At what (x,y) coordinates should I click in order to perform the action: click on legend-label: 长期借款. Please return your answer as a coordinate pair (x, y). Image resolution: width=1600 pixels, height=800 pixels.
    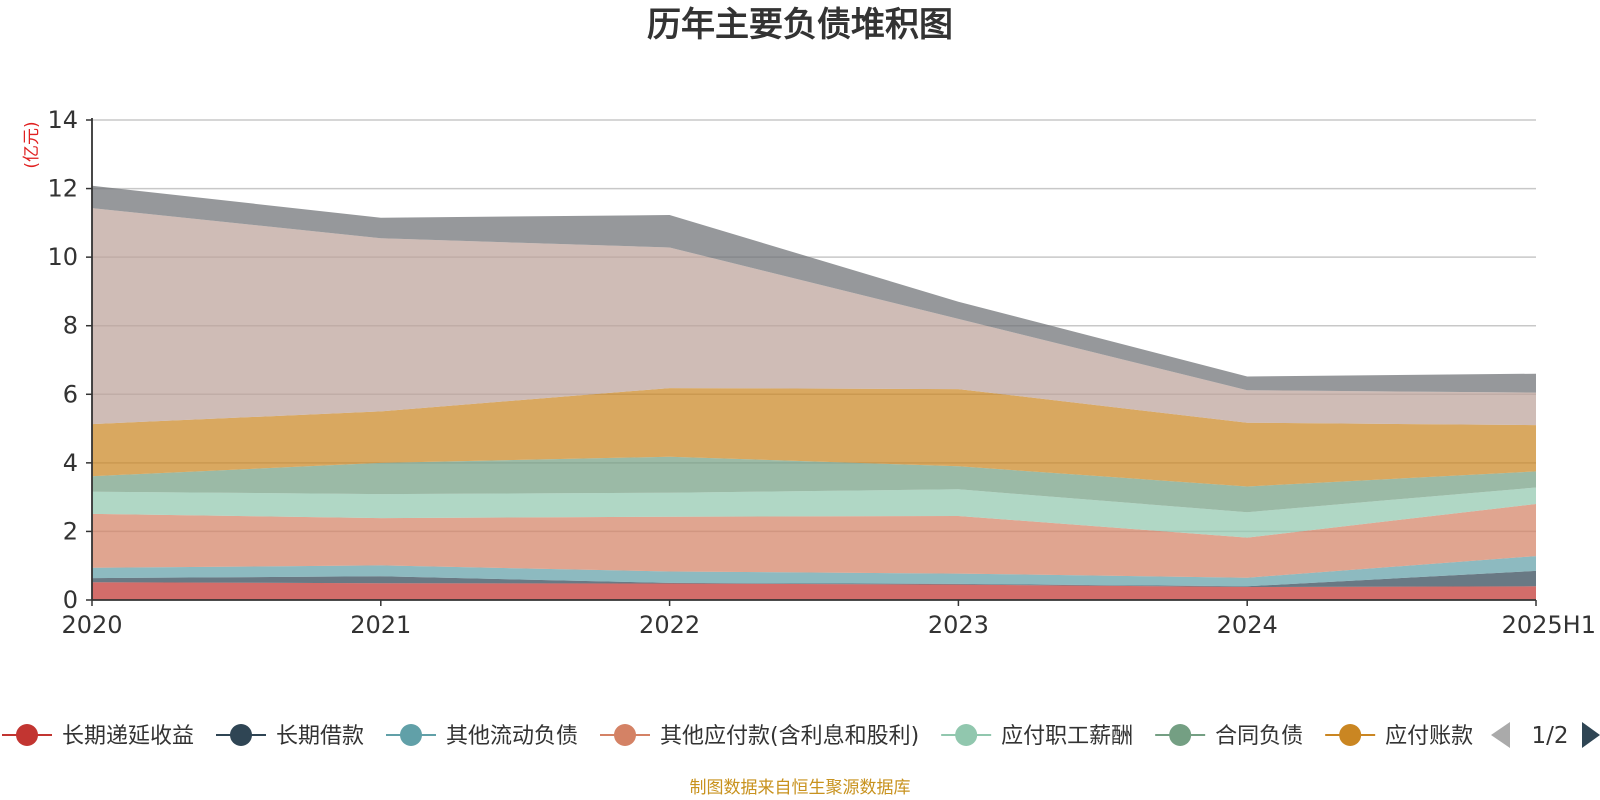
    Looking at the image, I should click on (320, 736).